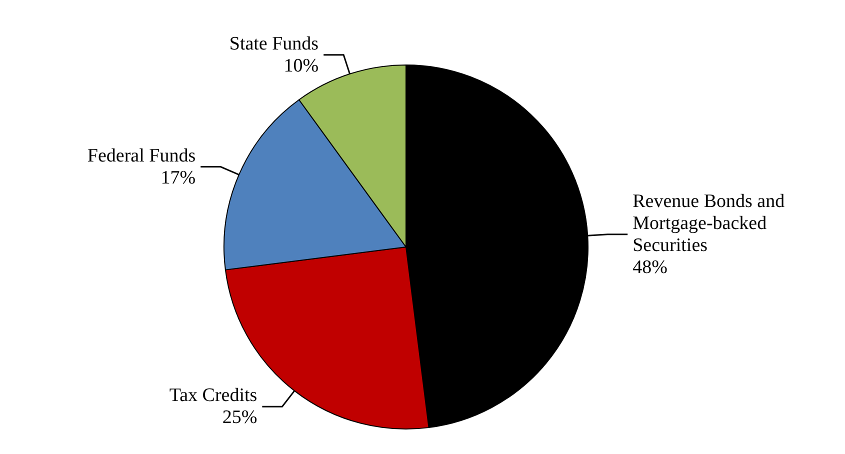 The height and width of the screenshot is (454, 845). I want to click on data-label: 48%, so click(650, 267).